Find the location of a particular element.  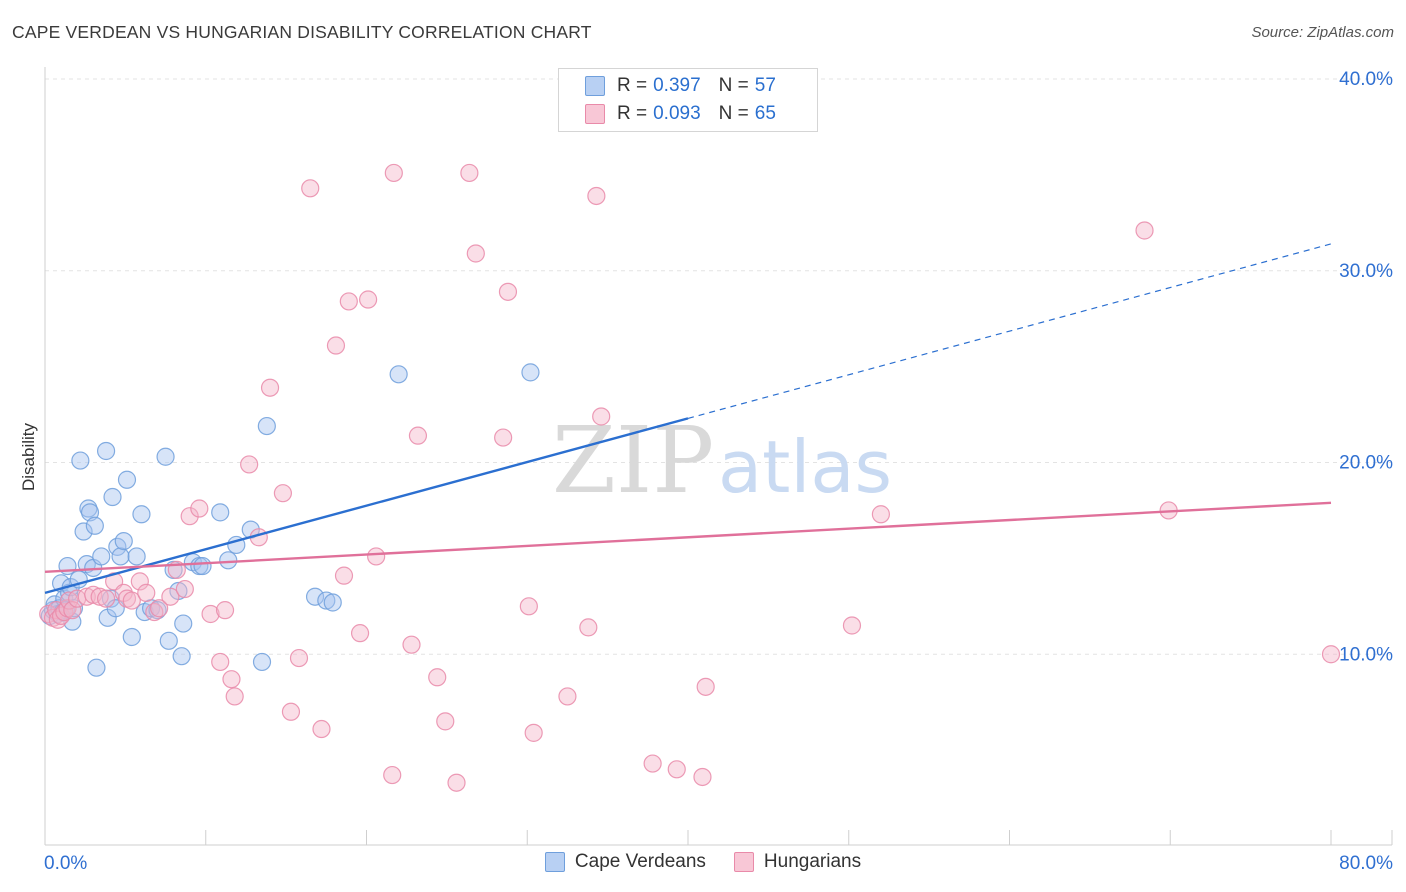

legend-row-hungarians: R = 0.093 N = 65 is located at coordinates (680, 114).